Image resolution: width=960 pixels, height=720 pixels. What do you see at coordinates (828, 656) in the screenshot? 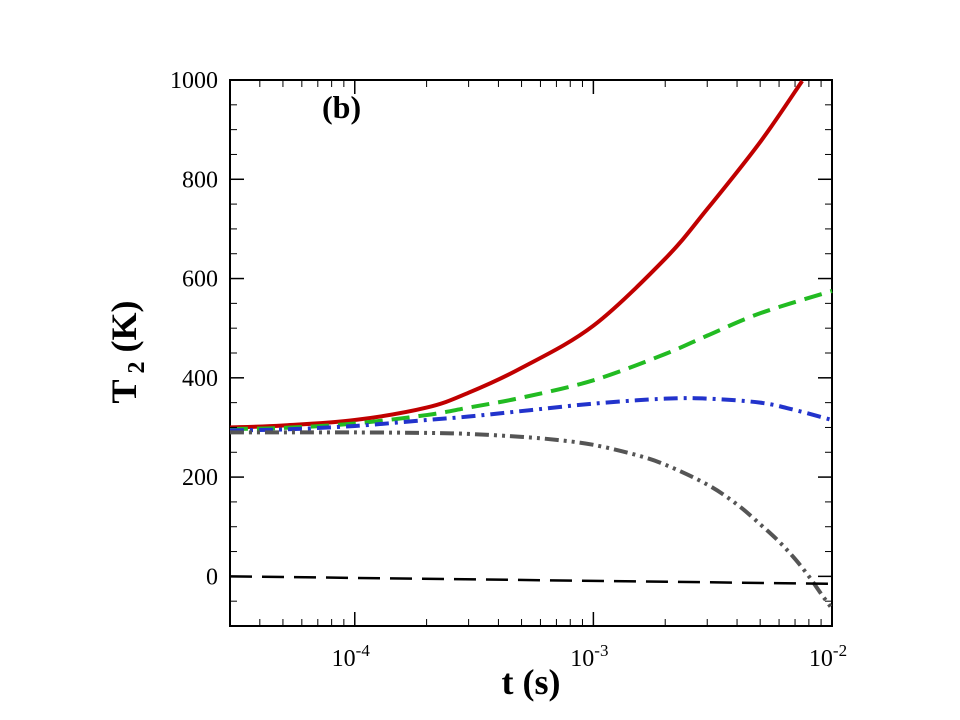
I see `x-tick-label: 10⁻²` at bounding box center [828, 656].